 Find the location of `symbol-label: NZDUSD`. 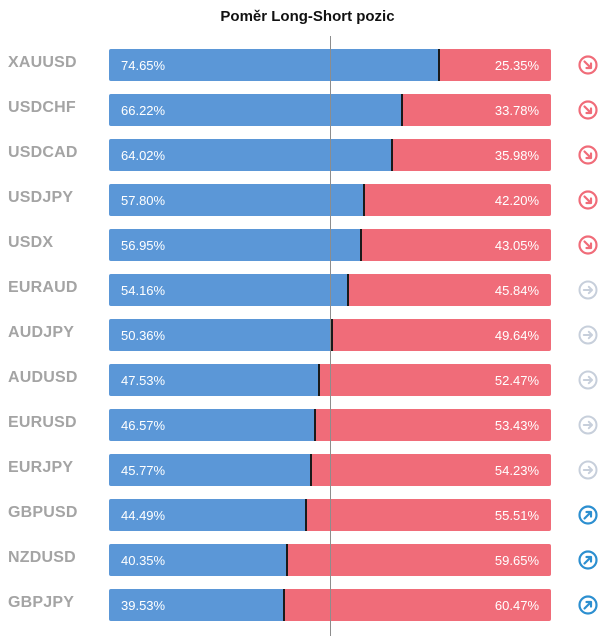

symbol-label: NZDUSD is located at coordinates (42, 557).